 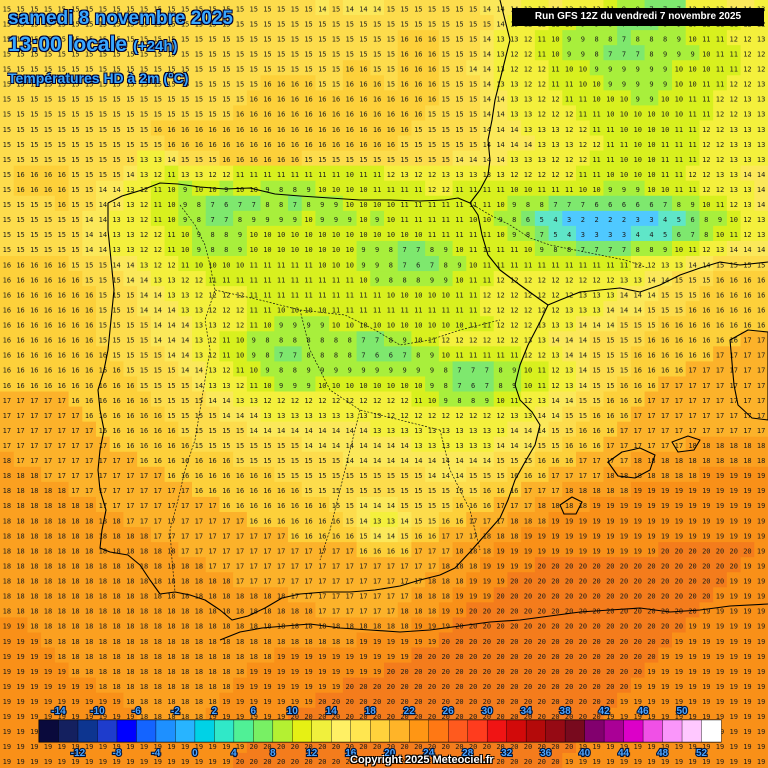 What do you see at coordinates (610, 235) in the screenshot?
I see `temperature-value: 3` at bounding box center [610, 235].